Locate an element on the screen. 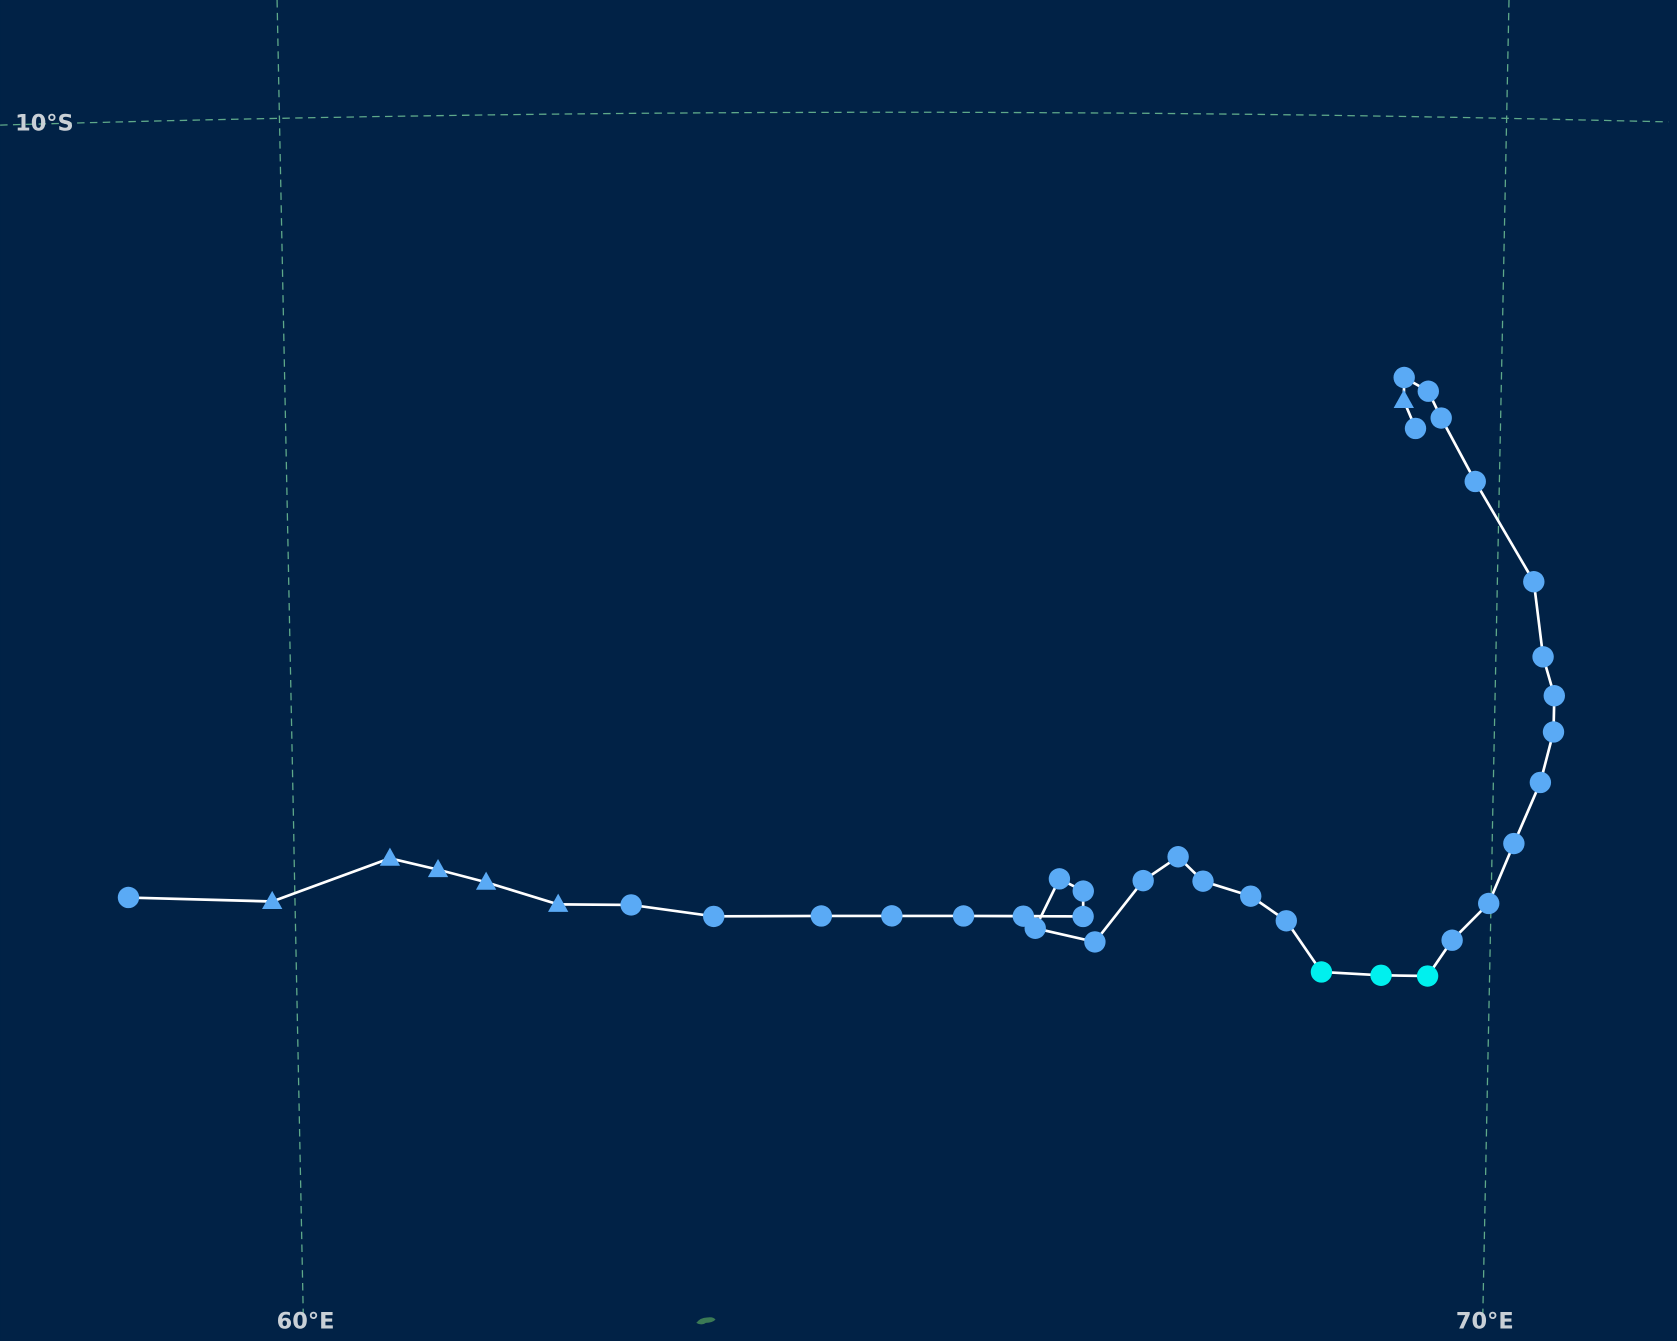 This screenshot has width=1677, height=1341. island is located at coordinates (706, 1321).